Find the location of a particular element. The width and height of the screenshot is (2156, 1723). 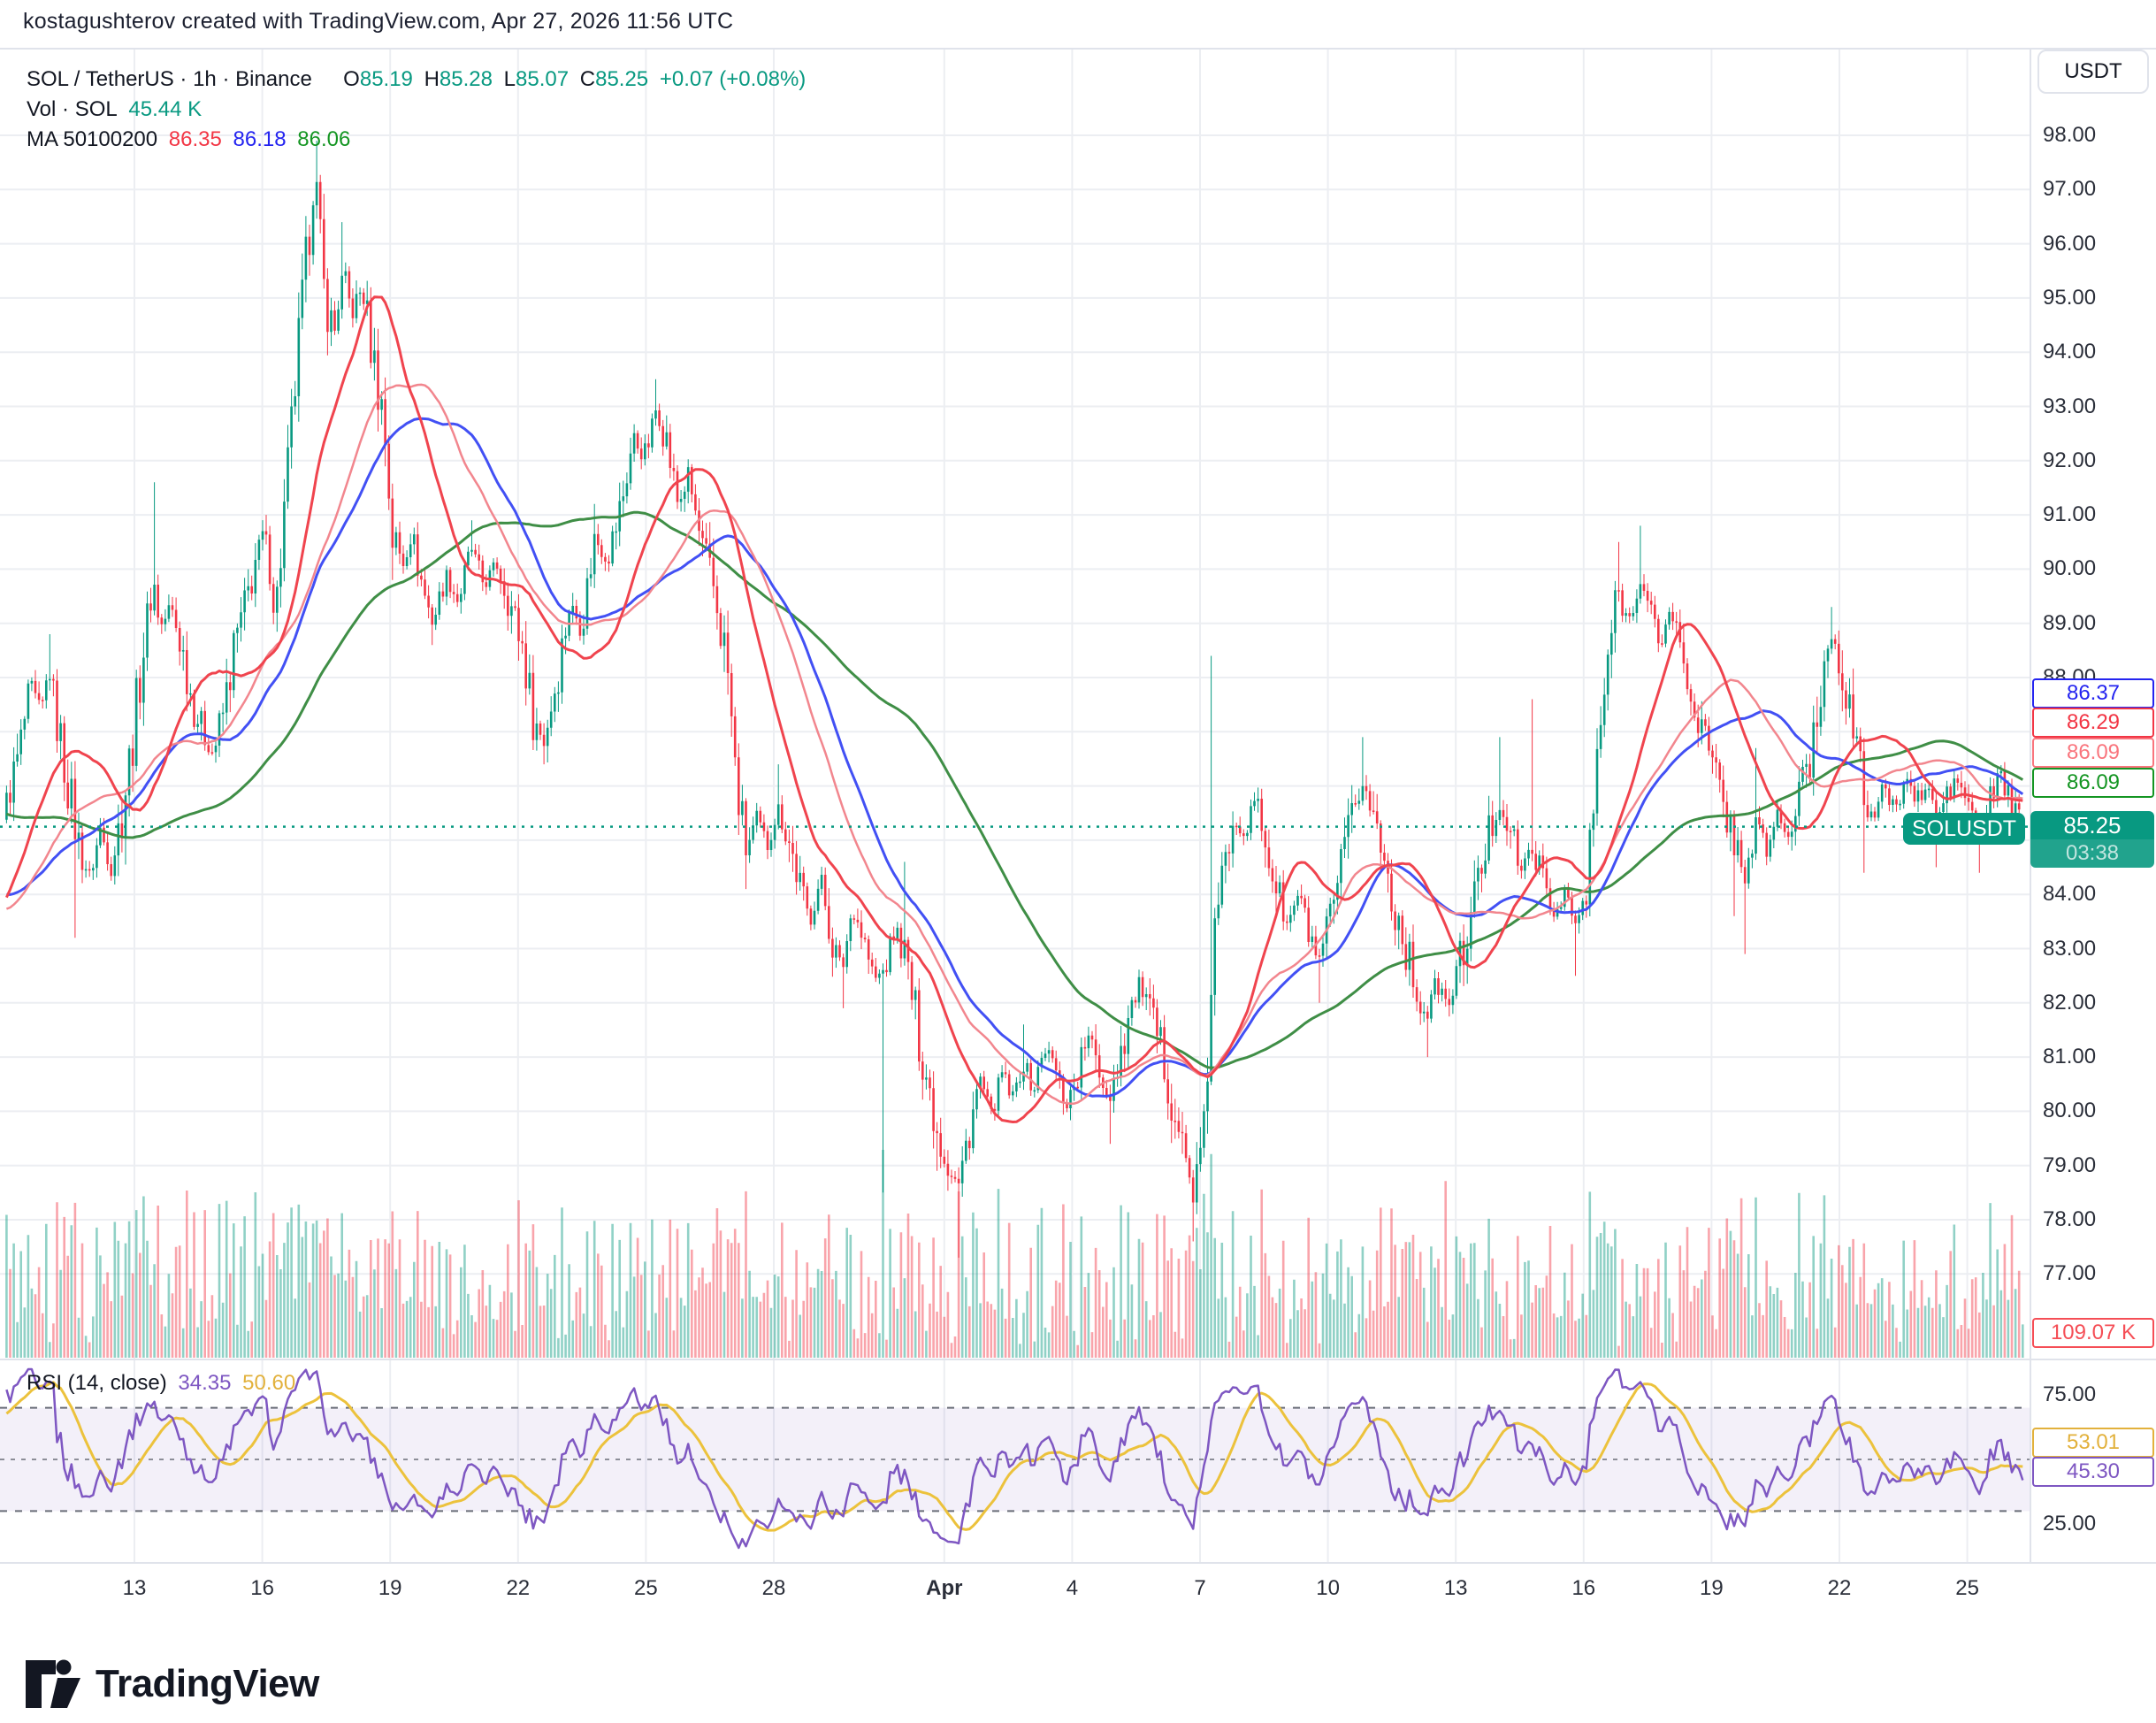

close-label: C is located at coordinates (587, 79).